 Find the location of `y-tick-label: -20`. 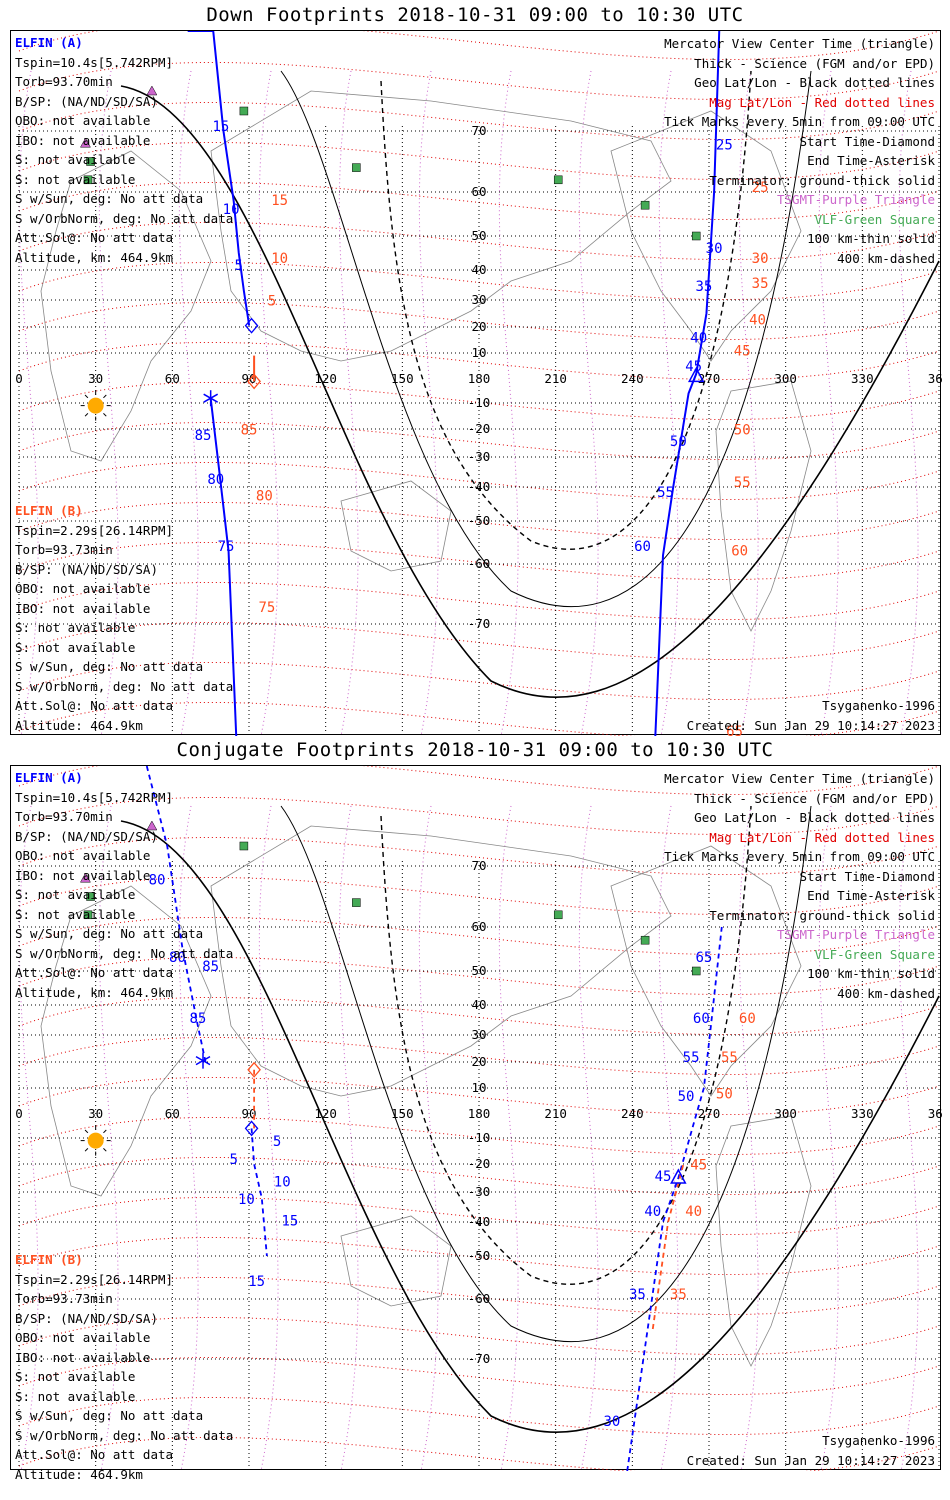

y-tick-label: -20 is located at coordinates (479, 428).